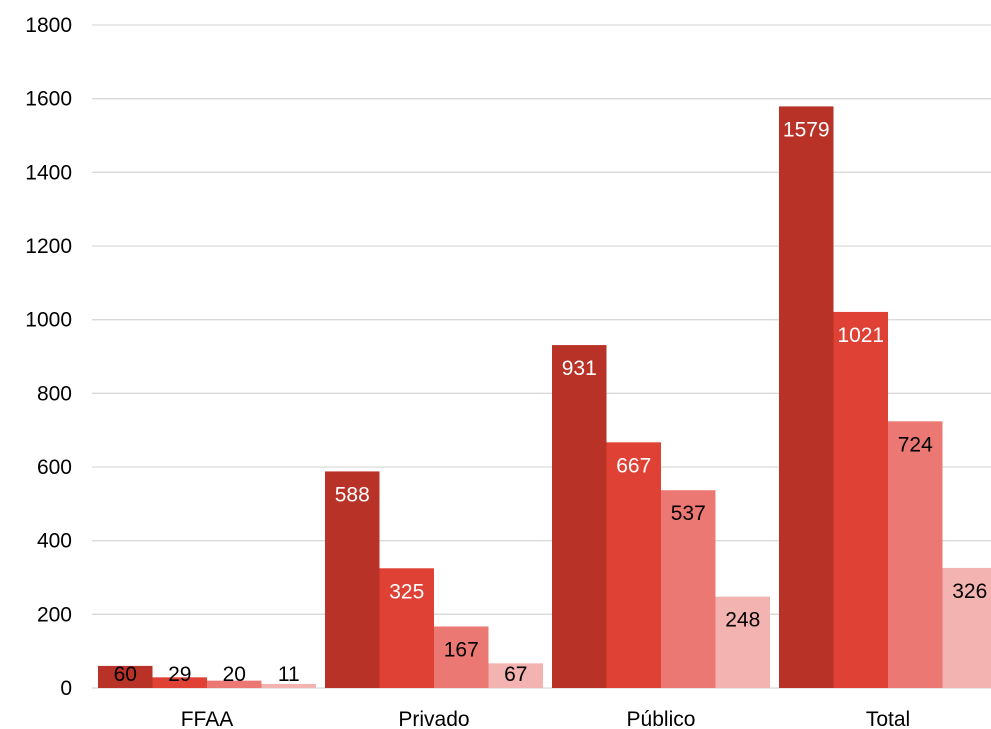 This screenshot has height=729, width=991. I want to click on data-label: 724, so click(915, 444).